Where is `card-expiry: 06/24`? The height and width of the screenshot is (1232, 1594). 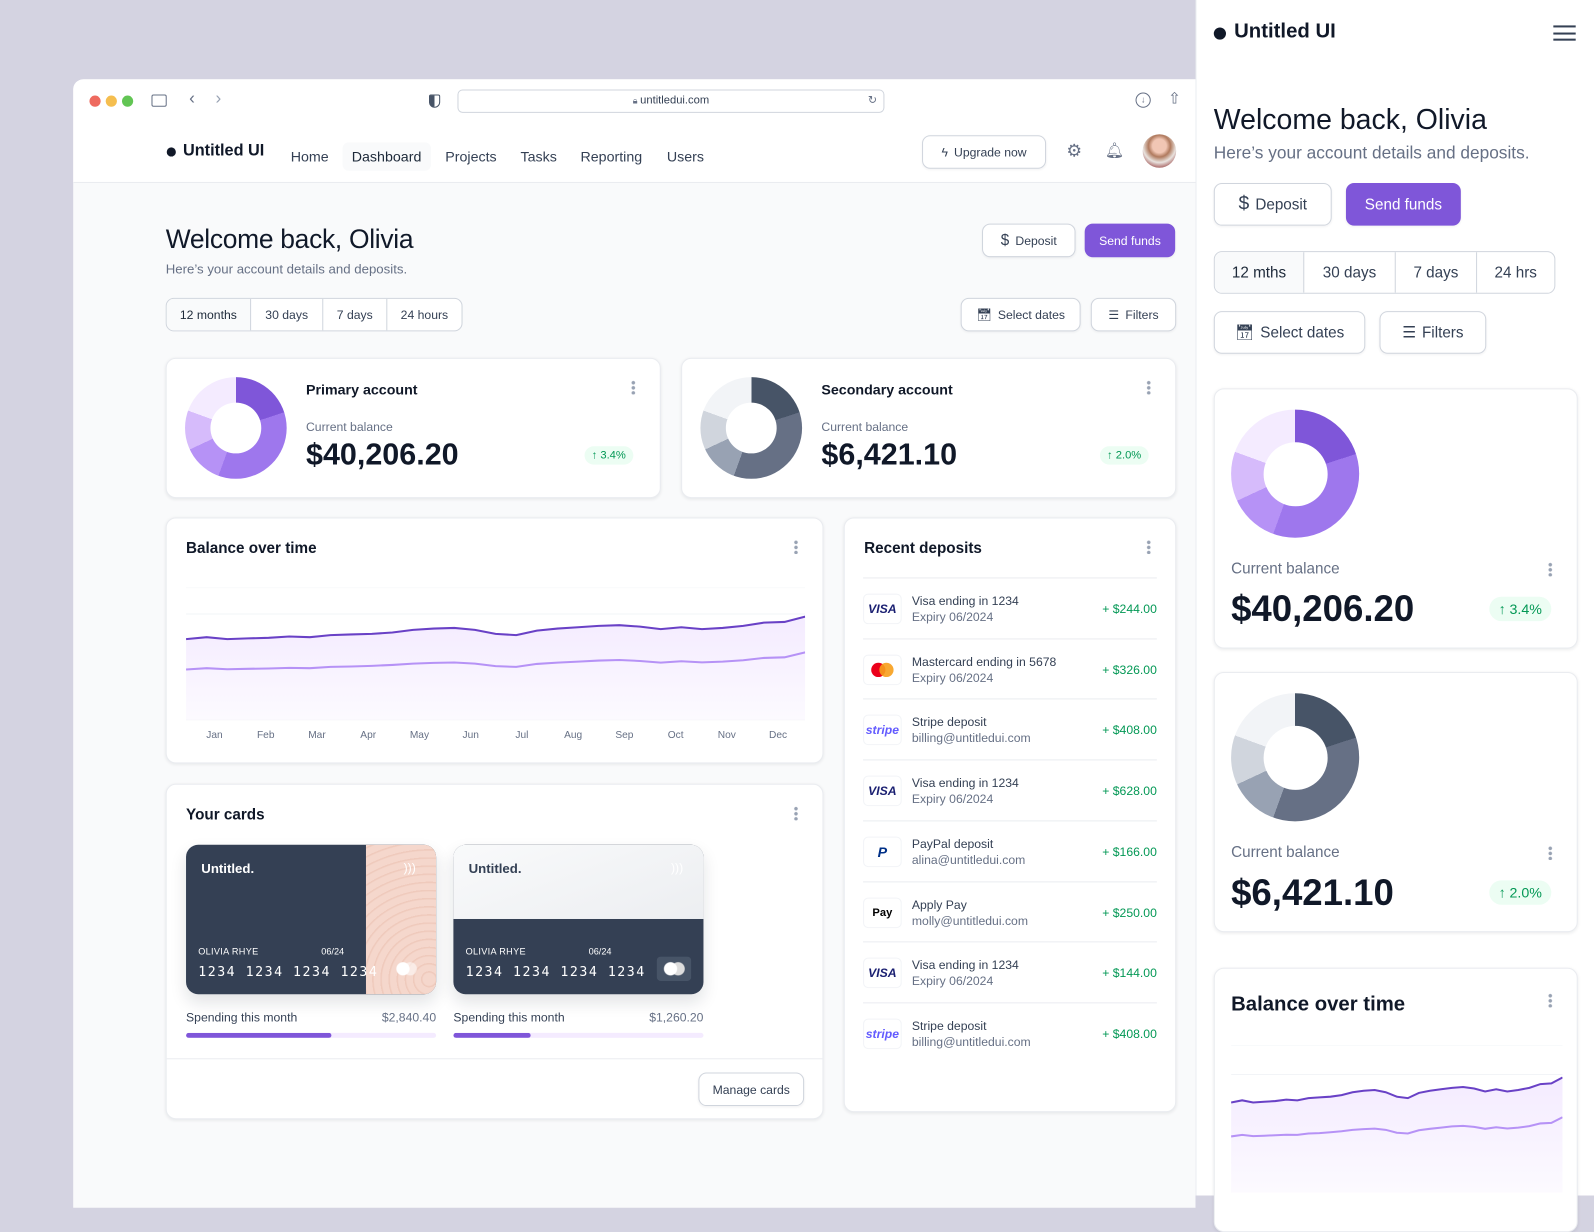
card-expiry: 06/24 is located at coordinates (600, 951).